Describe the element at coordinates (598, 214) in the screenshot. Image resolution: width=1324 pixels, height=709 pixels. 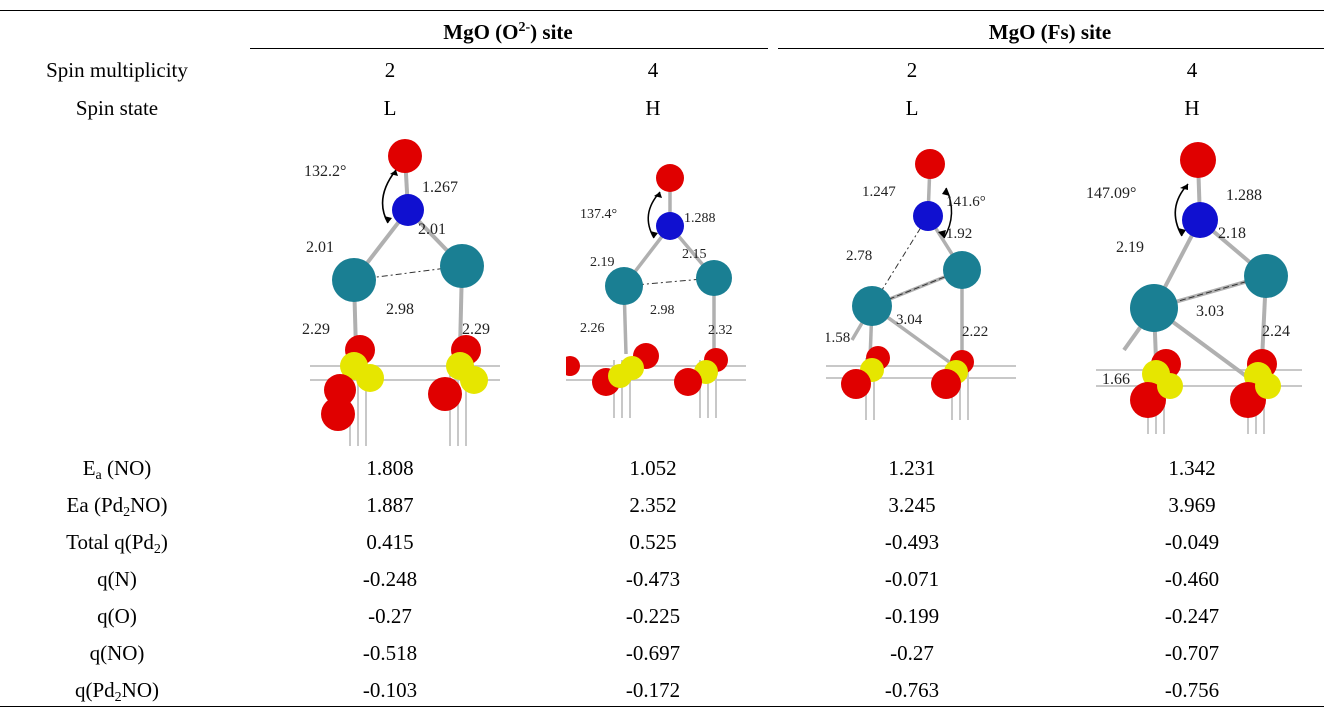
I see `angle-label: 137.4°` at that location.